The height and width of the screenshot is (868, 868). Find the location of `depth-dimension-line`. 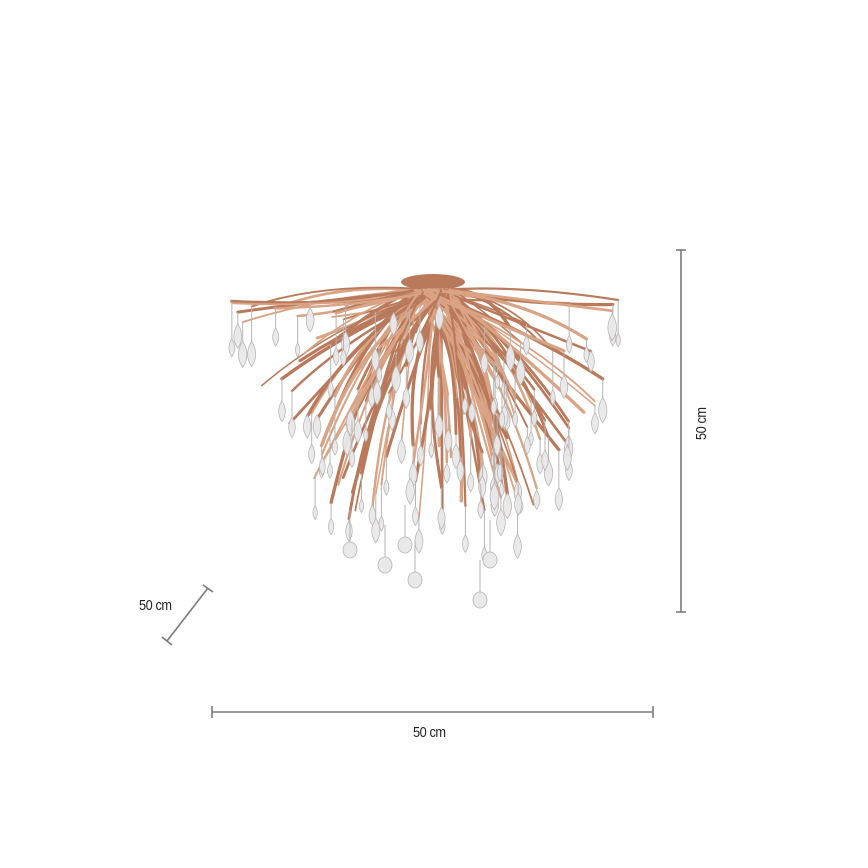

depth-dimension-line is located at coordinates (187, 615).